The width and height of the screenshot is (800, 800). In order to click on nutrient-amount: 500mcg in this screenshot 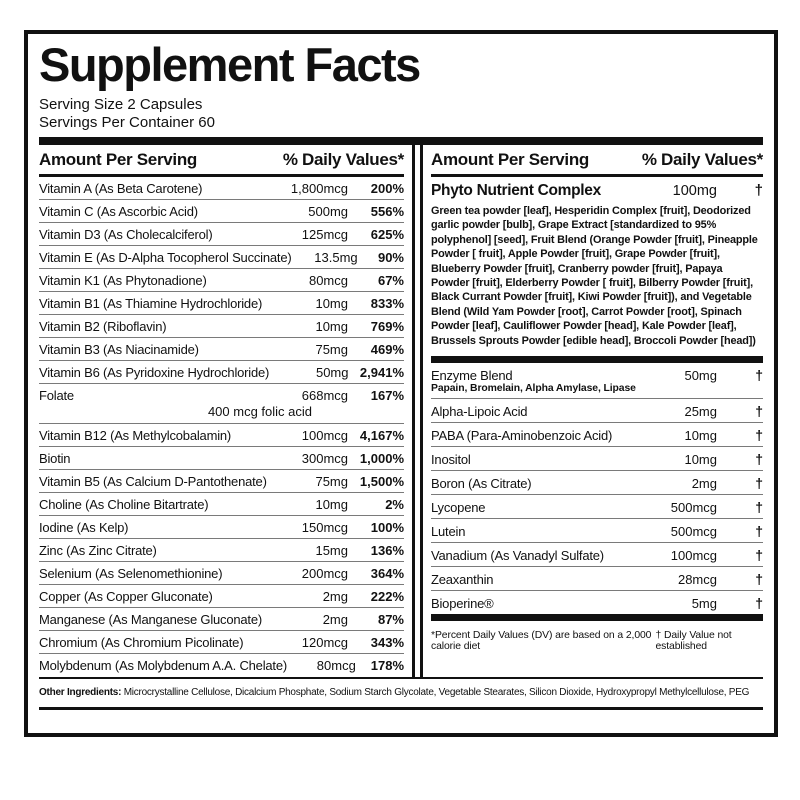, I will do `click(693, 508)`.